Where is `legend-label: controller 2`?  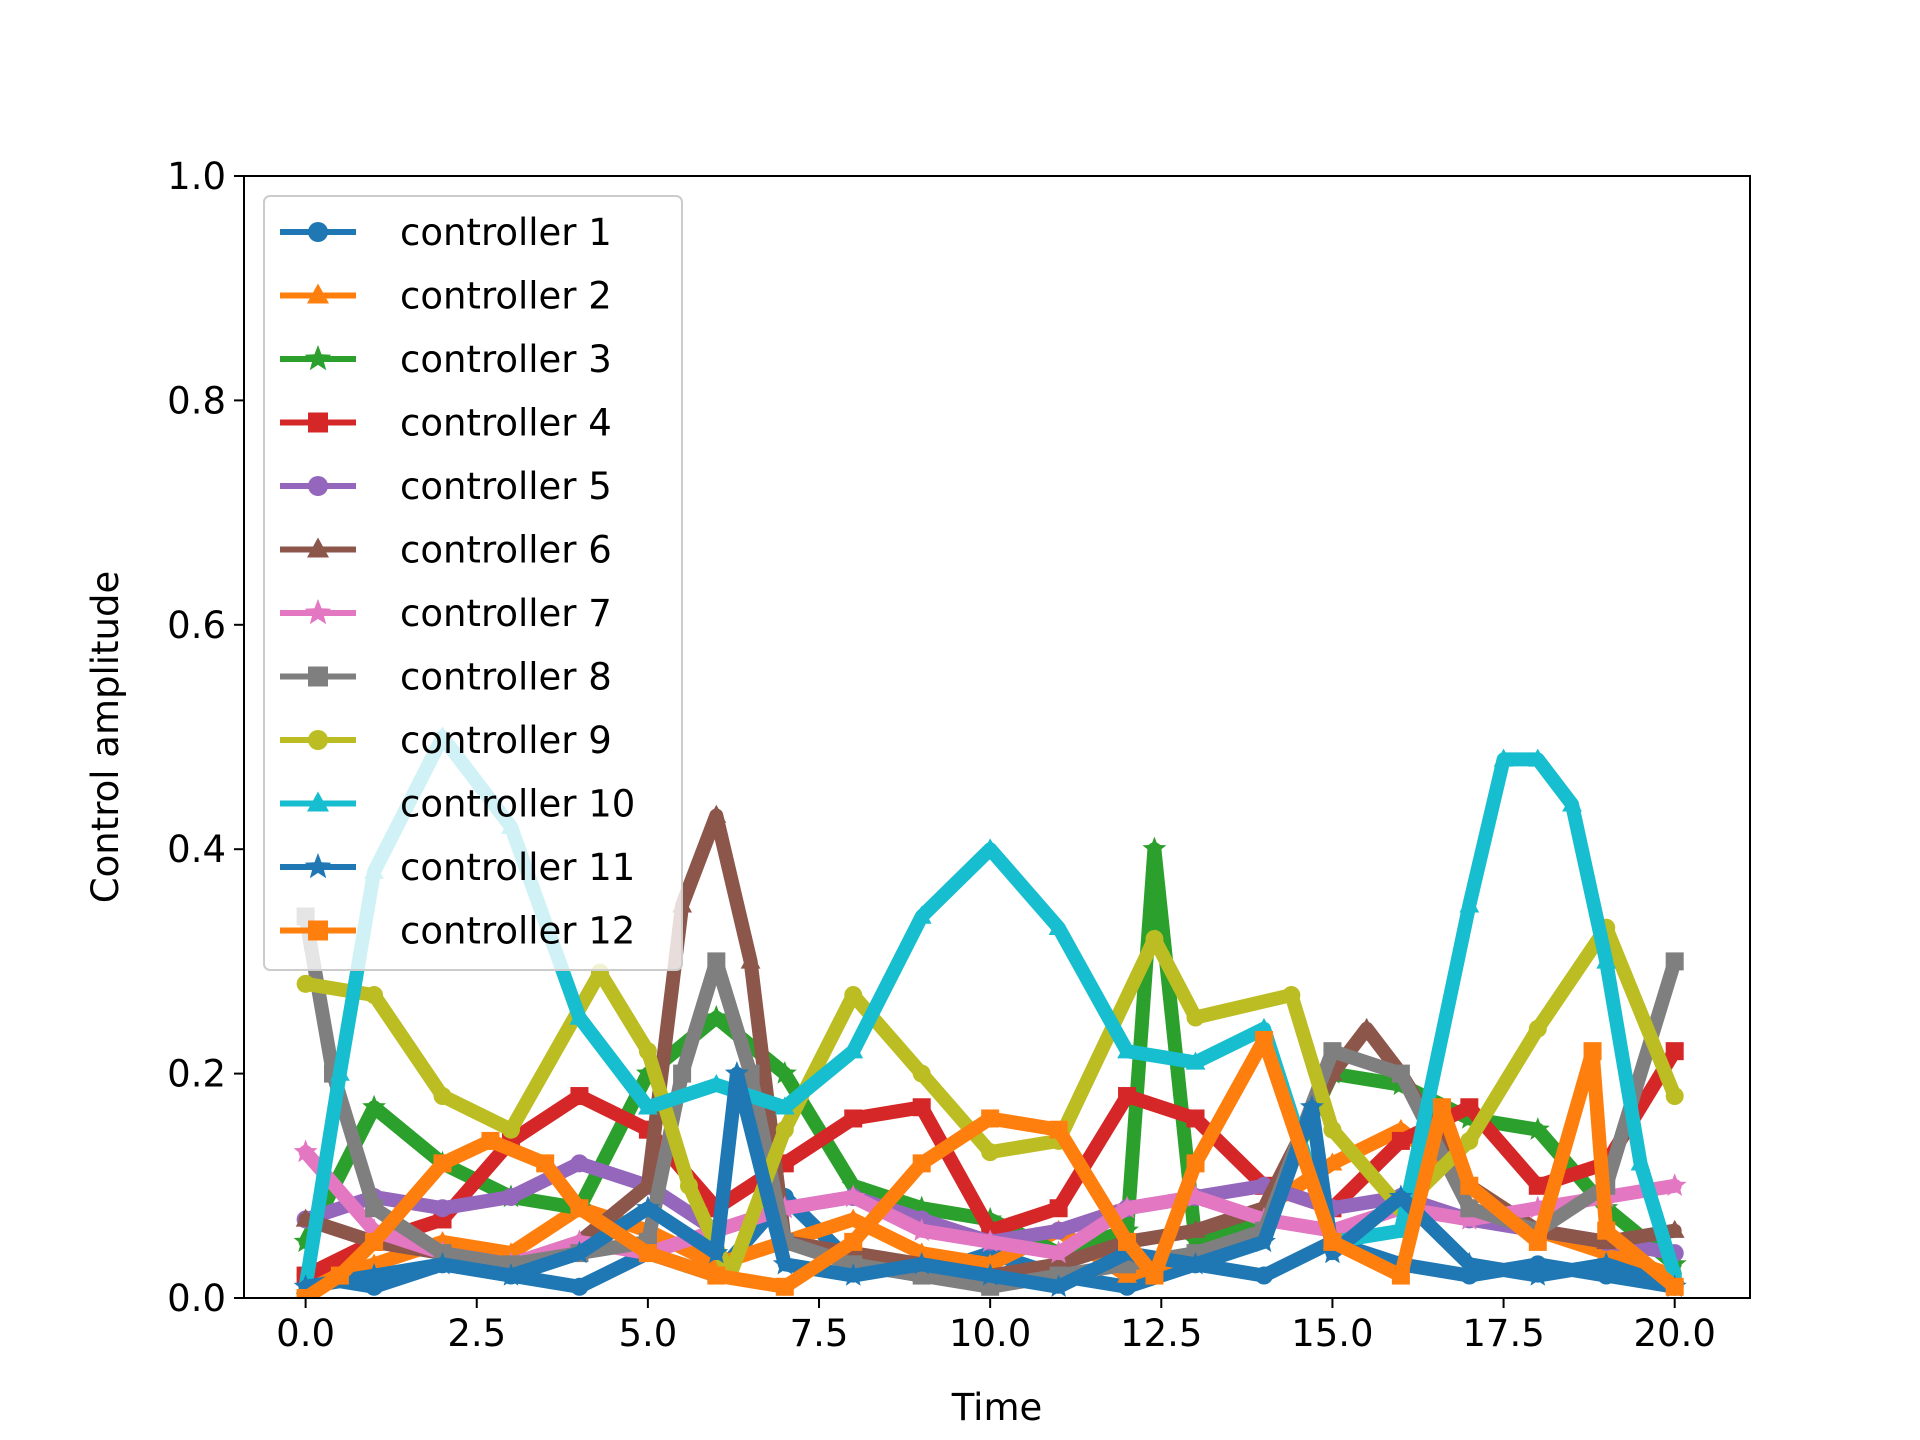
legend-label: controller 2 is located at coordinates (506, 296).